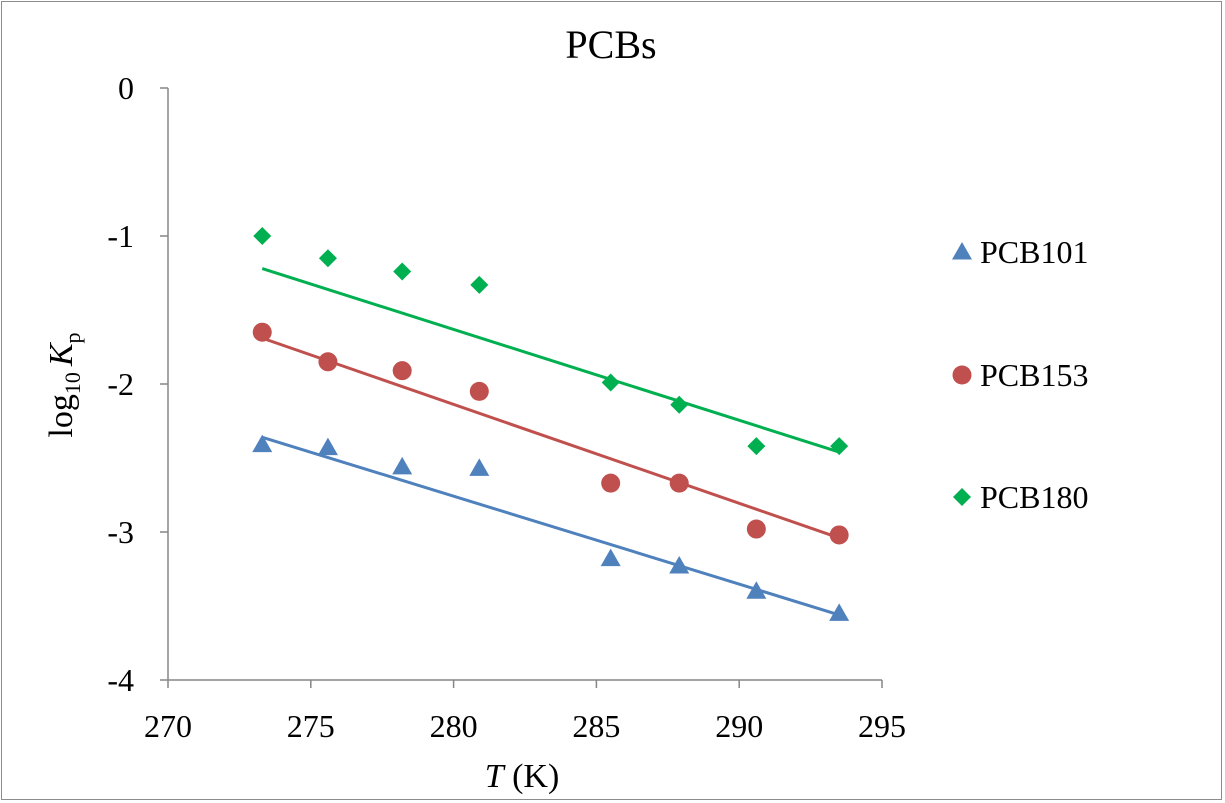 The width and height of the screenshot is (1225, 803). Describe the element at coordinates (525, 712) in the screenshot. I see `x-ticks: 270 275 280 285 290 295` at that location.